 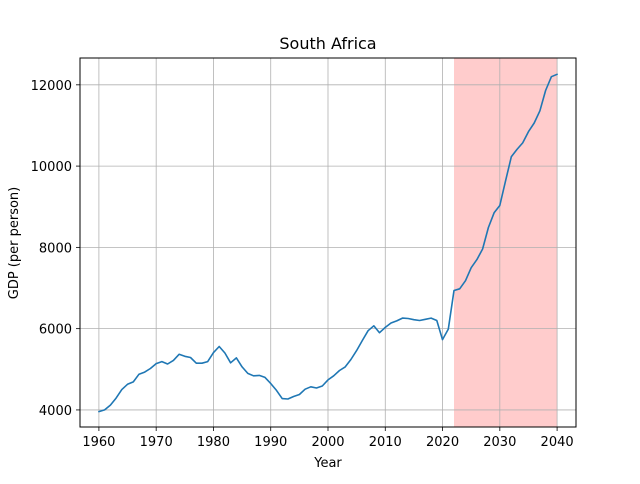 I want to click on forecast-span-layer, so click(x=506, y=242).